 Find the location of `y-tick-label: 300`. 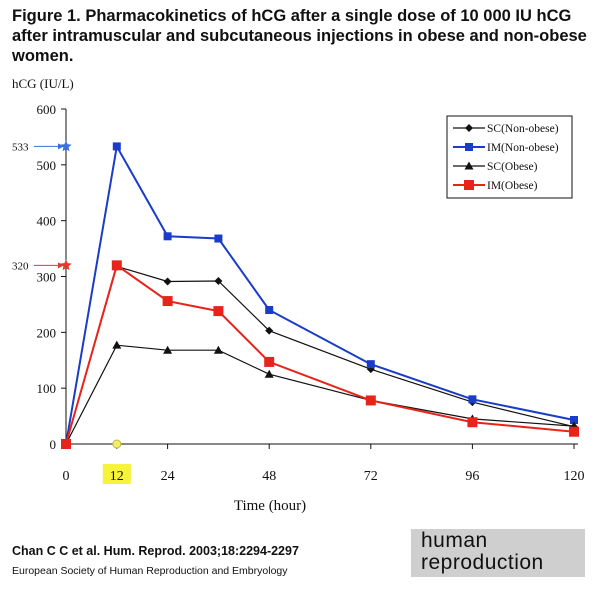

y-tick-label: 300 is located at coordinates (47, 277).